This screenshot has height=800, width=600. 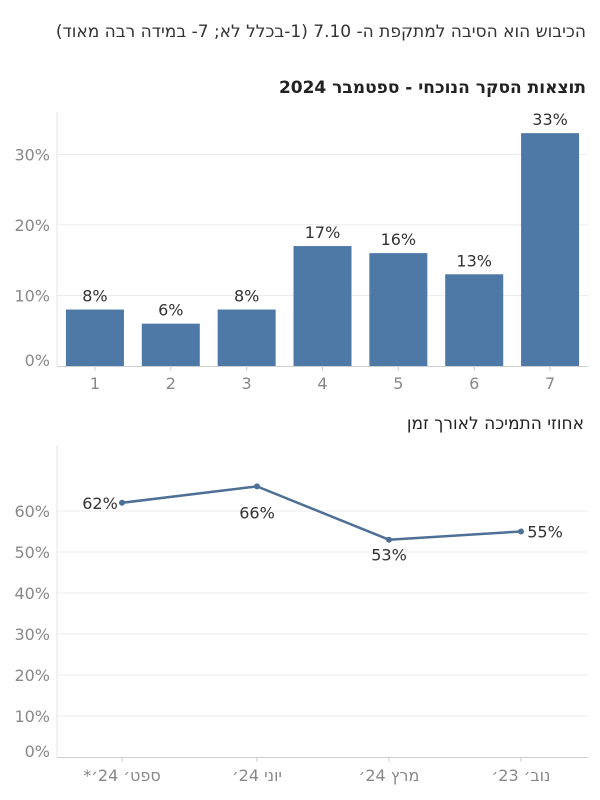 What do you see at coordinates (32, 634) in the screenshot?
I see `line-y-tick-label: 30%` at bounding box center [32, 634].